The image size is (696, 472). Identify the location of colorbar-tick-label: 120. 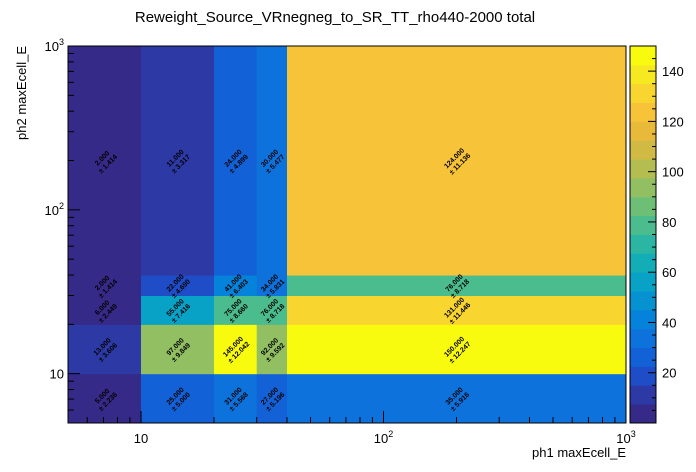
(673, 121).